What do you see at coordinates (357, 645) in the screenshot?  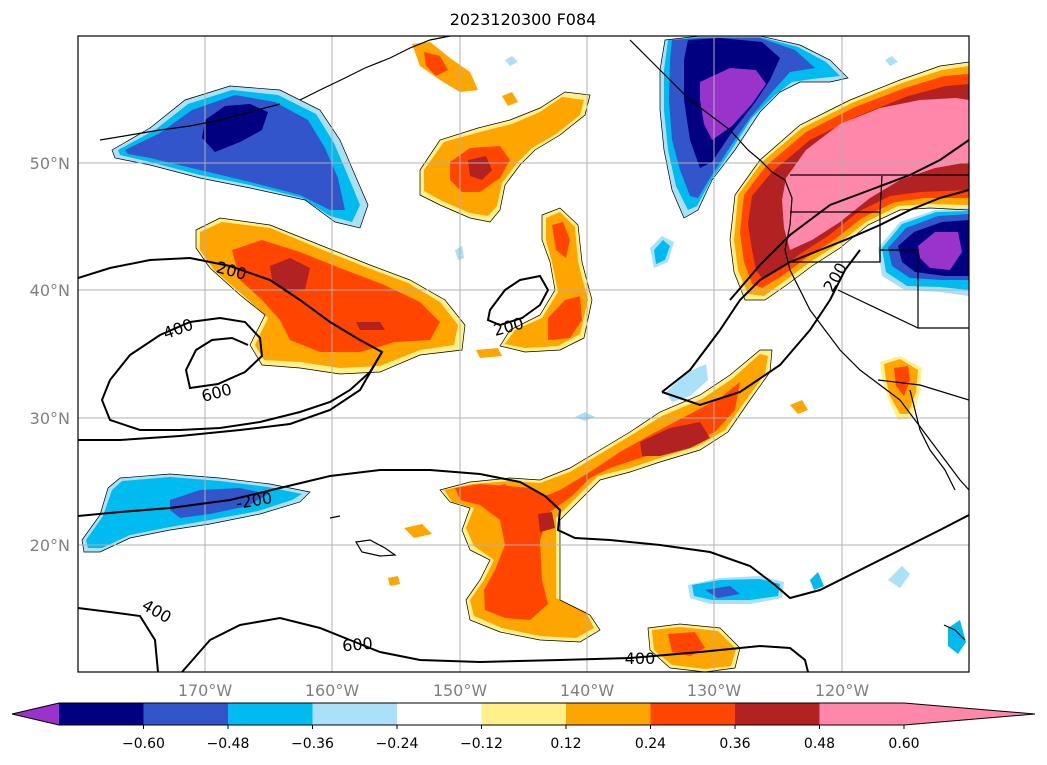 I see `contour-label-600-south: 600` at bounding box center [357, 645].